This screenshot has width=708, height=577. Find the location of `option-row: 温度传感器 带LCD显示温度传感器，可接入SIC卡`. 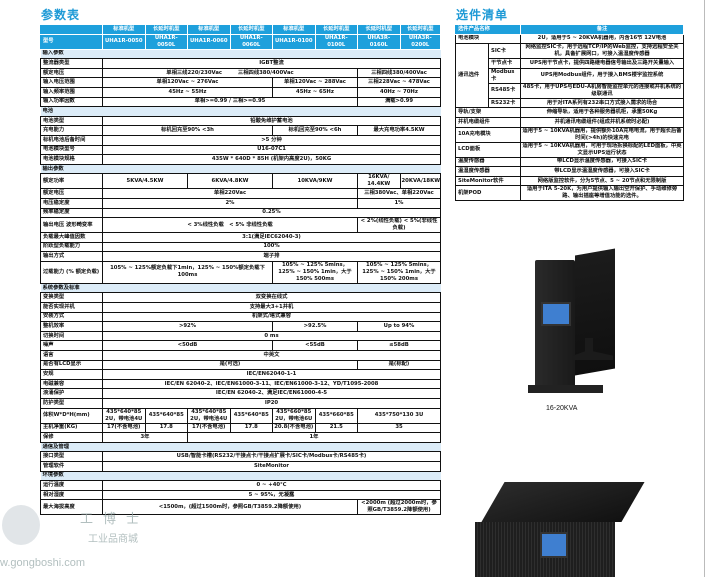

option-row: 温度传感器 带LCD显示温度传感器，可接入SIC卡 is located at coordinates (569, 162).